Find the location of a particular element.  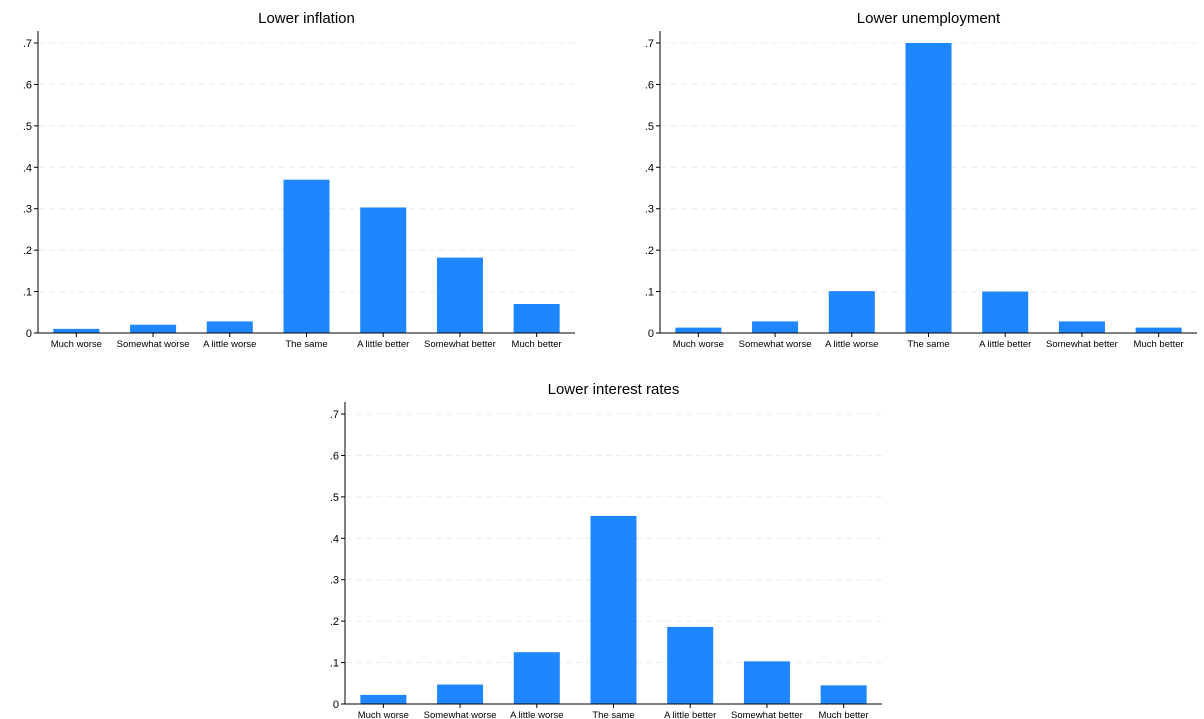

chart-title: Lower unemployment is located at coordinates (929, 18).